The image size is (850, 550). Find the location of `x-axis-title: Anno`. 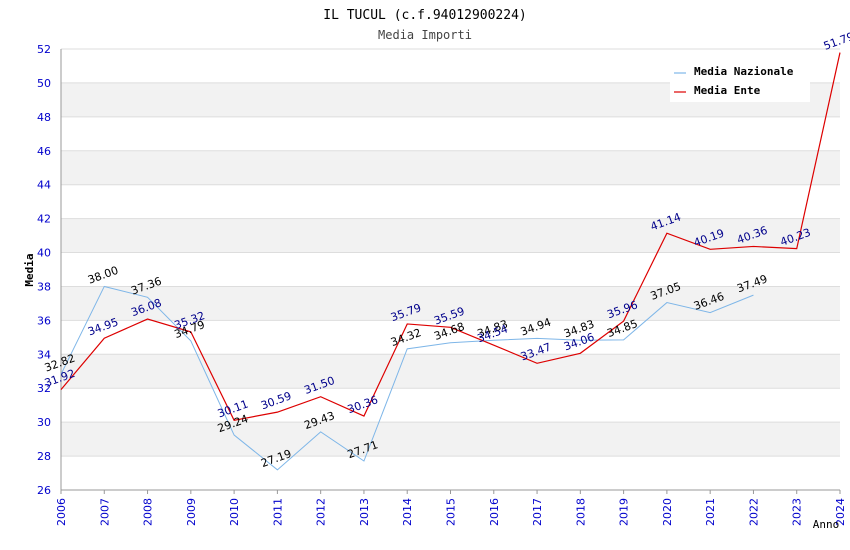

x-axis-title: Anno is located at coordinates (826, 524).